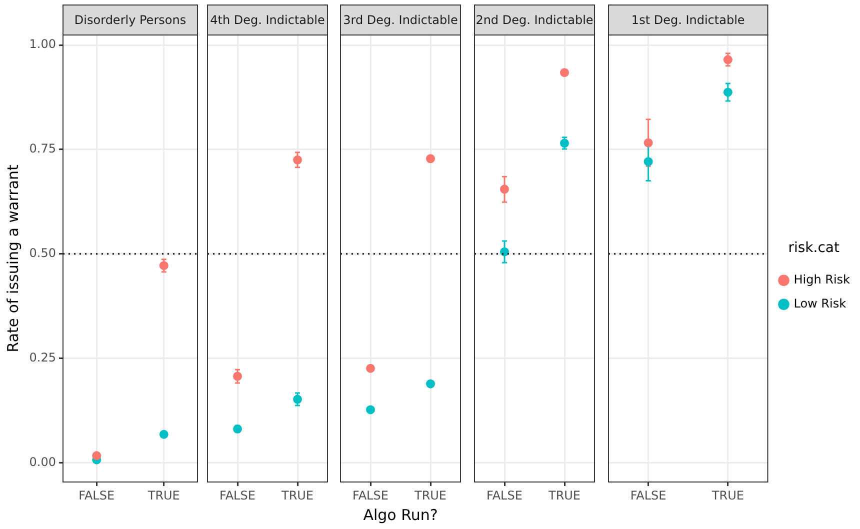 The image size is (860, 529). I want to click on legend-label: Low Risk, so click(820, 303).